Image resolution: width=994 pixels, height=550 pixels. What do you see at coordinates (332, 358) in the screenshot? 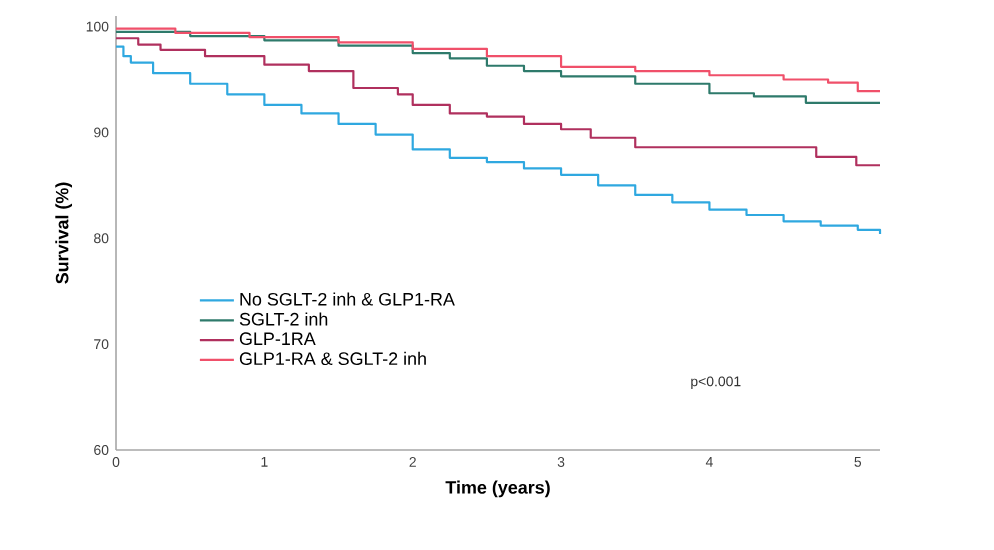
I see `legend-label: GLP1-RA & SGLT-2 inh` at bounding box center [332, 358].